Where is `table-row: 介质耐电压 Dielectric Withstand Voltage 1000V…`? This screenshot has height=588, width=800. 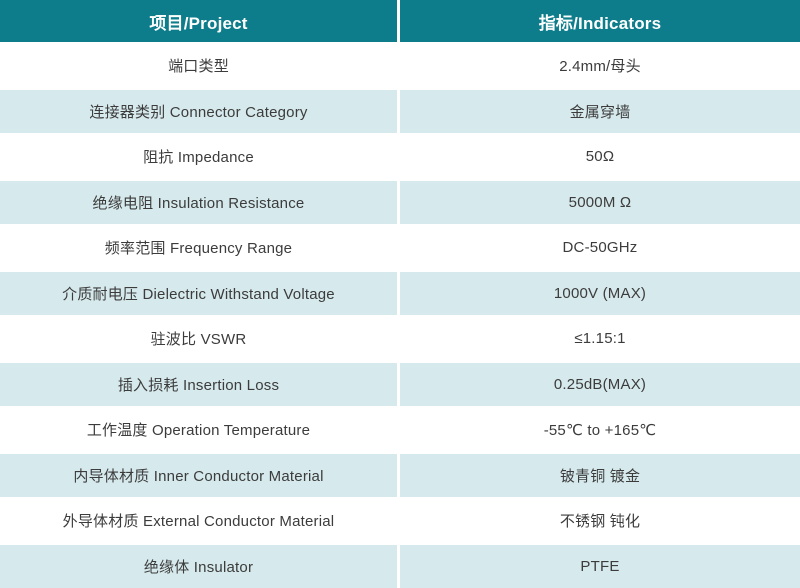 table-row: 介质耐电压 Dielectric Withstand Voltage 1000V… is located at coordinates (400, 294).